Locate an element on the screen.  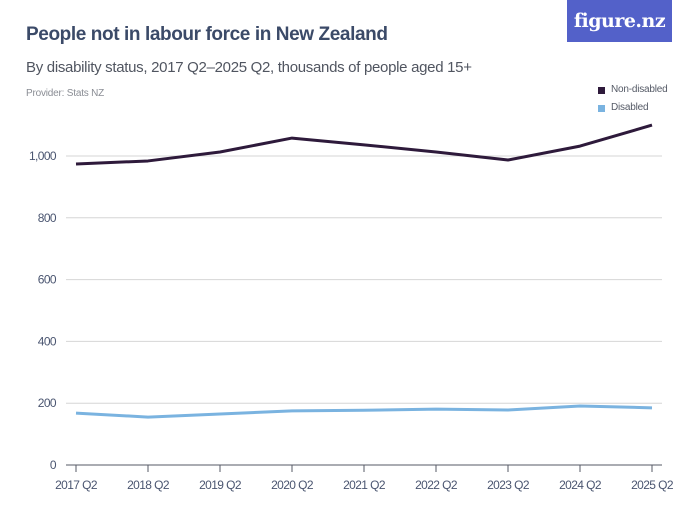
x-tick-label: 2024 Q2 is located at coordinates (580, 485).